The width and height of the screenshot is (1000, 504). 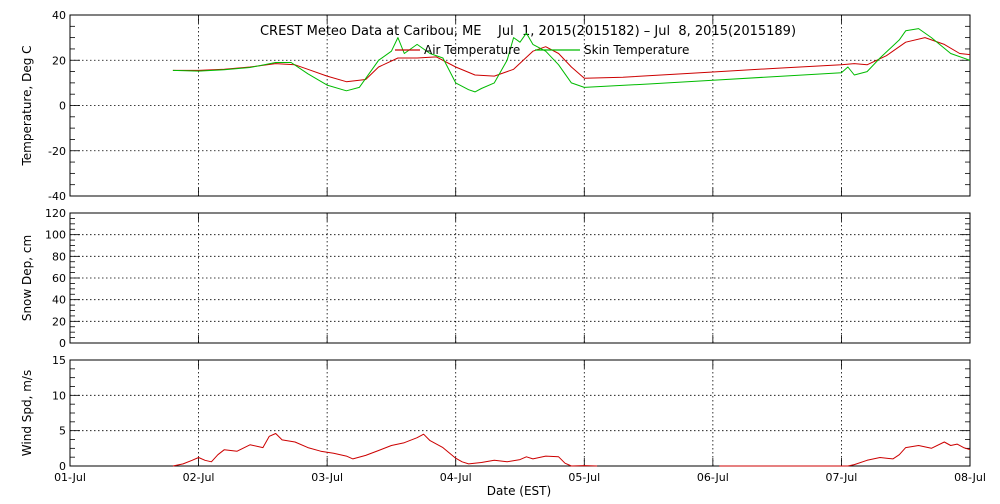 I want to click on legend-label-1: Skin Temperature, so click(x=636, y=50).